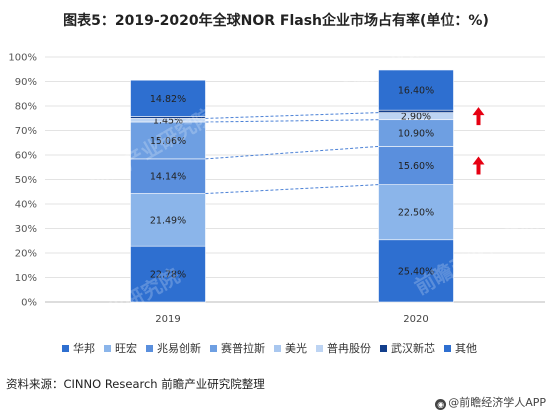 The height and width of the screenshot is (417, 552). What do you see at coordinates (84, 348) in the screenshot?
I see `legend-label: 华邦` at bounding box center [84, 348].